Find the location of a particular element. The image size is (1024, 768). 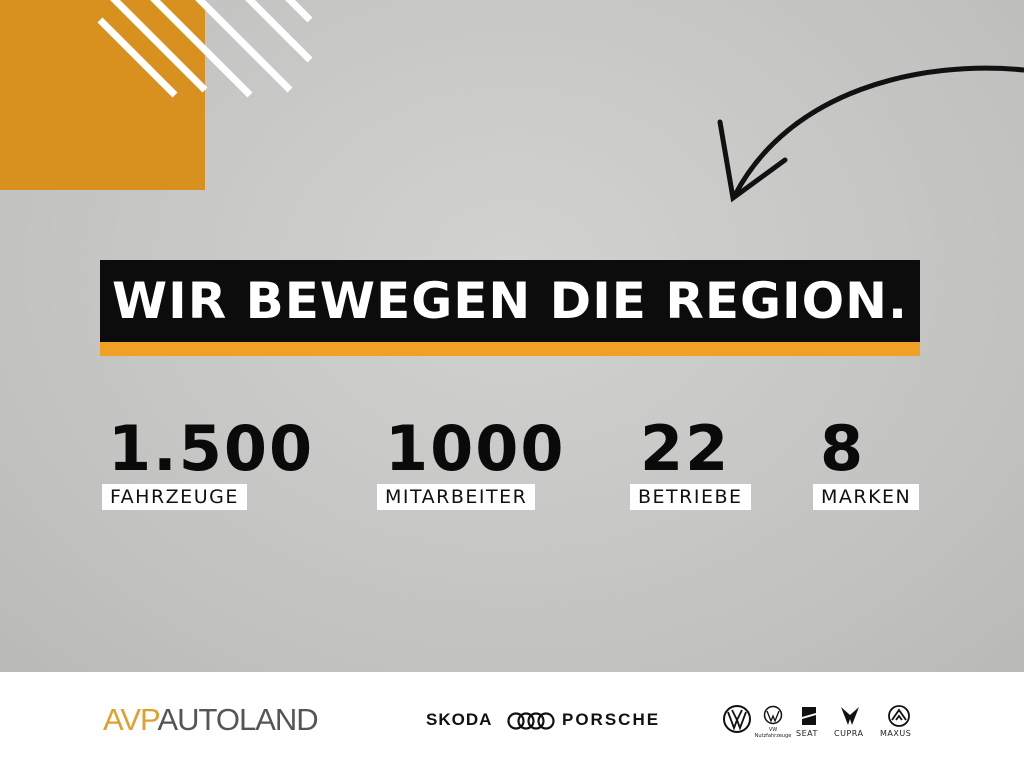

stat-label: MITARBEITER is located at coordinates (456, 497).